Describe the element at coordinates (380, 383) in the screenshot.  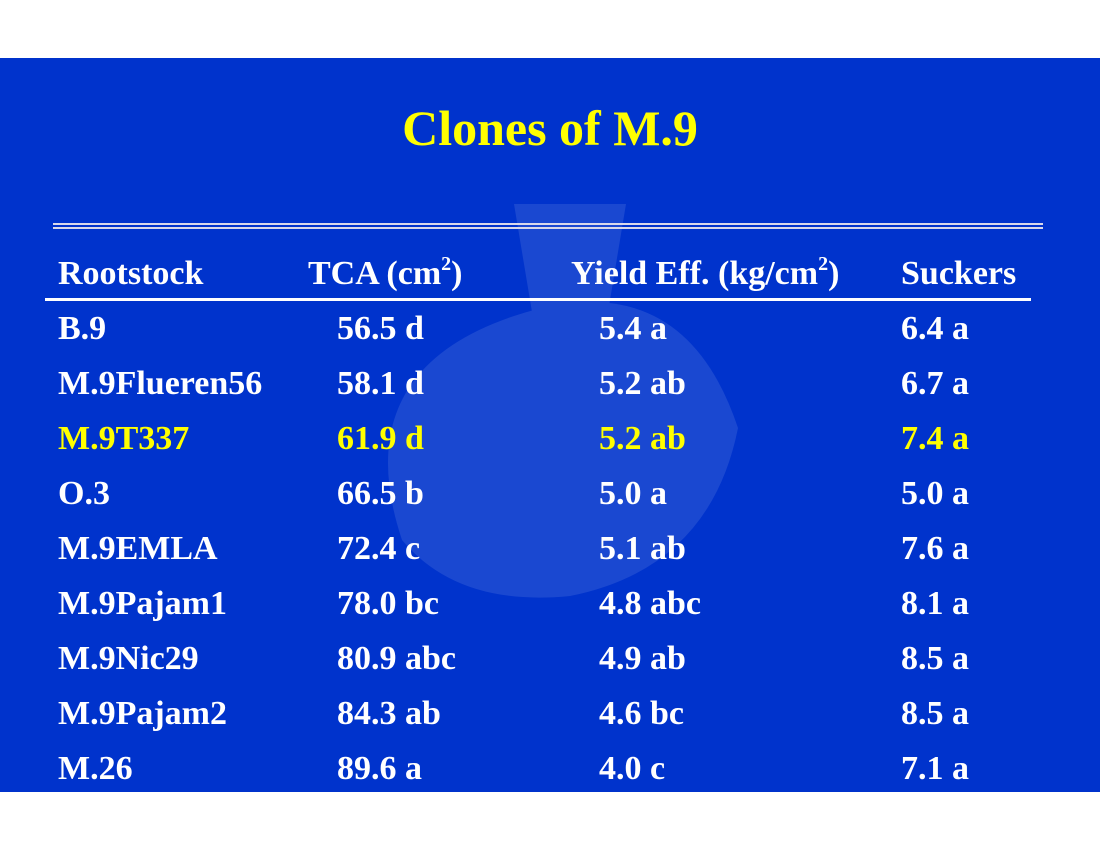
I see `cell-tca: 58.1 d` at that location.